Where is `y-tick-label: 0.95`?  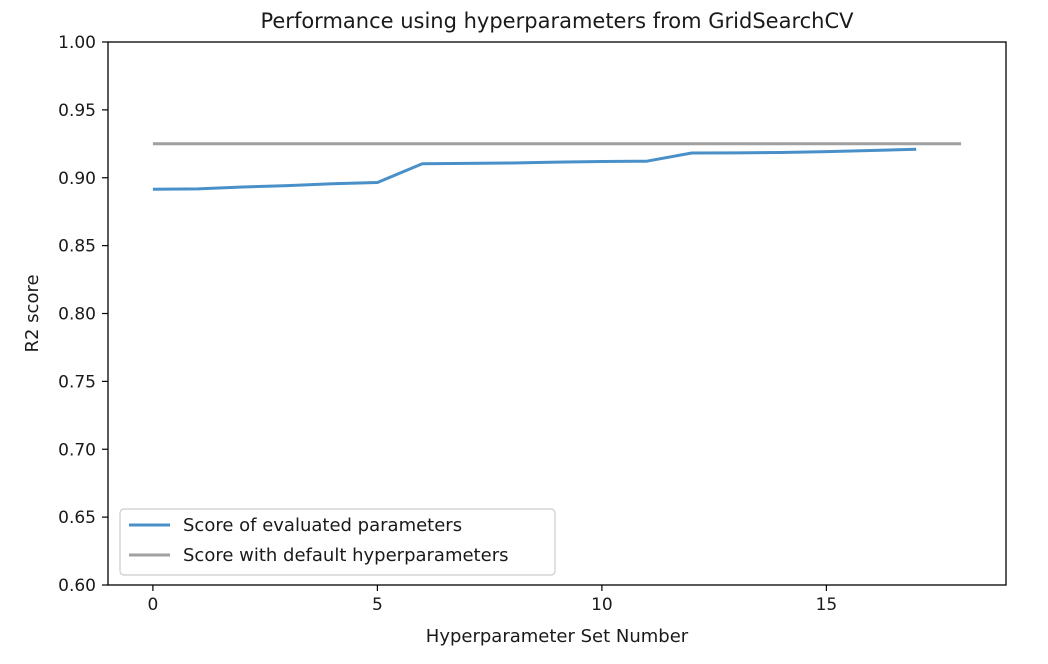 y-tick-label: 0.95 is located at coordinates (77, 111).